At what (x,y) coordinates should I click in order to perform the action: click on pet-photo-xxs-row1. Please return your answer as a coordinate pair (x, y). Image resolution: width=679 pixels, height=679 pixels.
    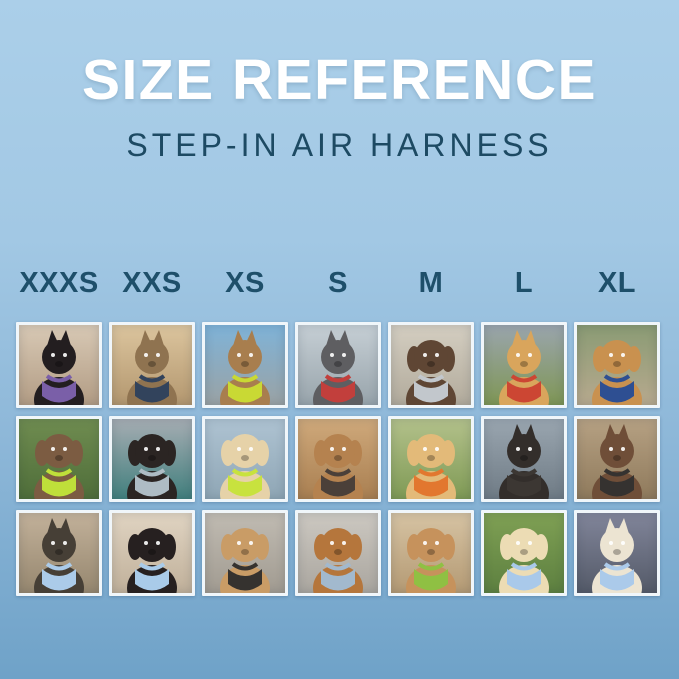
    Looking at the image, I should click on (152, 365).